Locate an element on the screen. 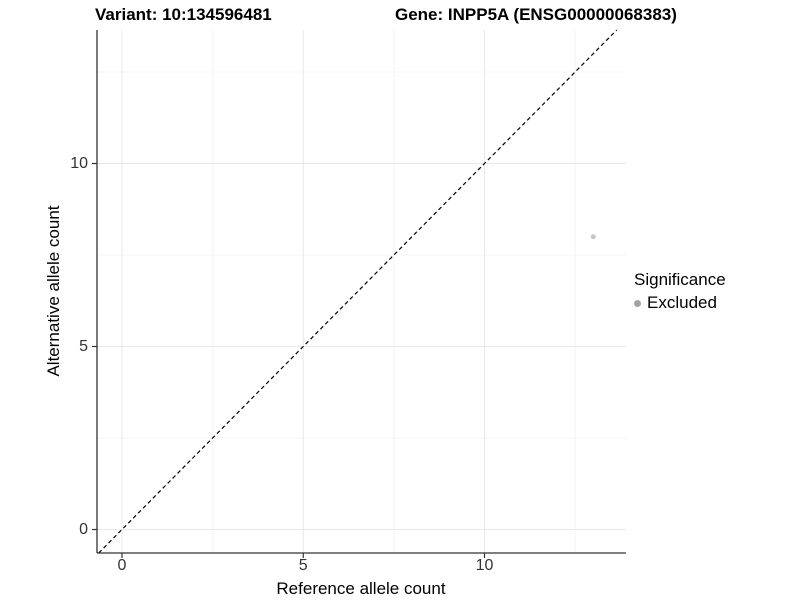 This screenshot has height=600, width=800. gene-title: Gene: INPP5A (ENSG00000068383) is located at coordinates (536, 14).